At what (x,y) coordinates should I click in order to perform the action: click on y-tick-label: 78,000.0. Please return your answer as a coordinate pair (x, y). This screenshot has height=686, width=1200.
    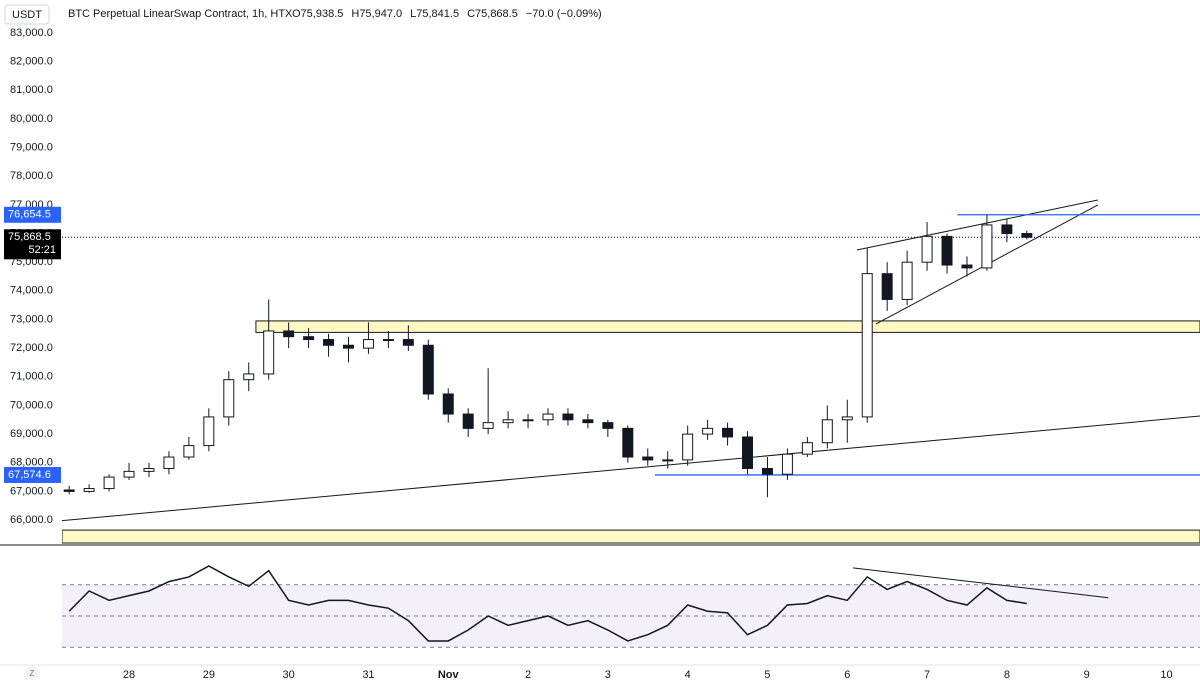
    Looking at the image, I should click on (31, 176).